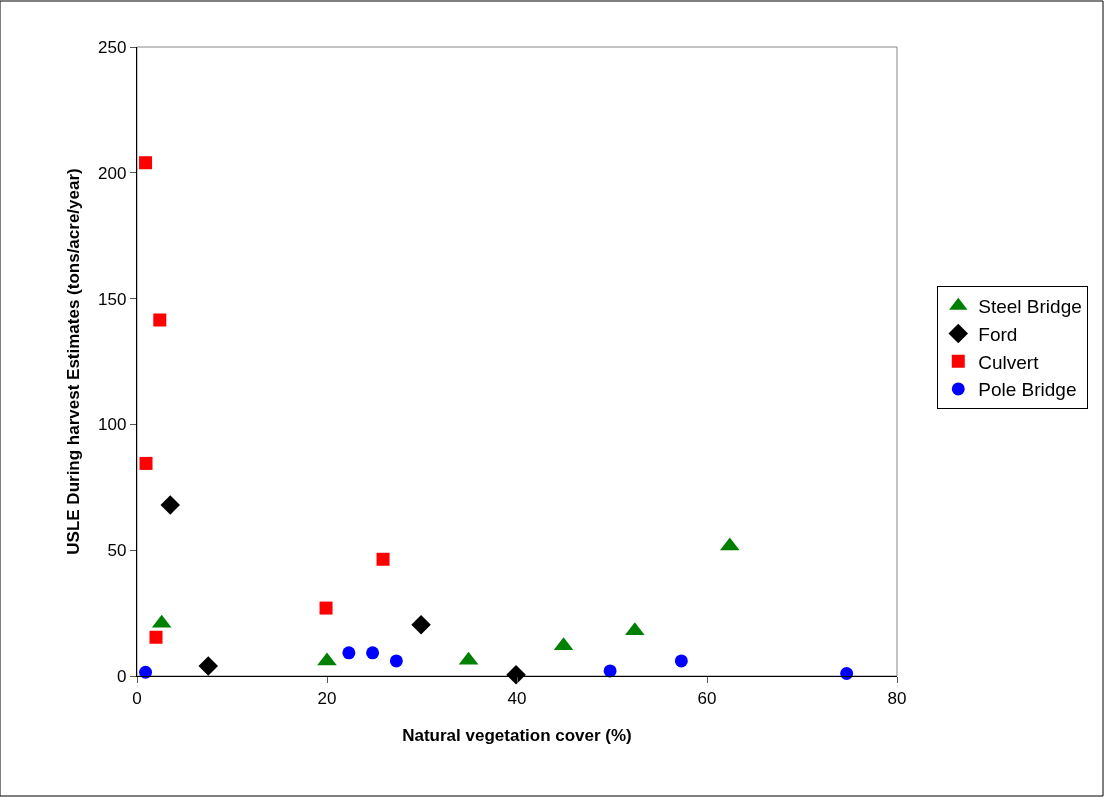  What do you see at coordinates (121, 676) in the screenshot?
I see `y-tick-label: 0` at bounding box center [121, 676].